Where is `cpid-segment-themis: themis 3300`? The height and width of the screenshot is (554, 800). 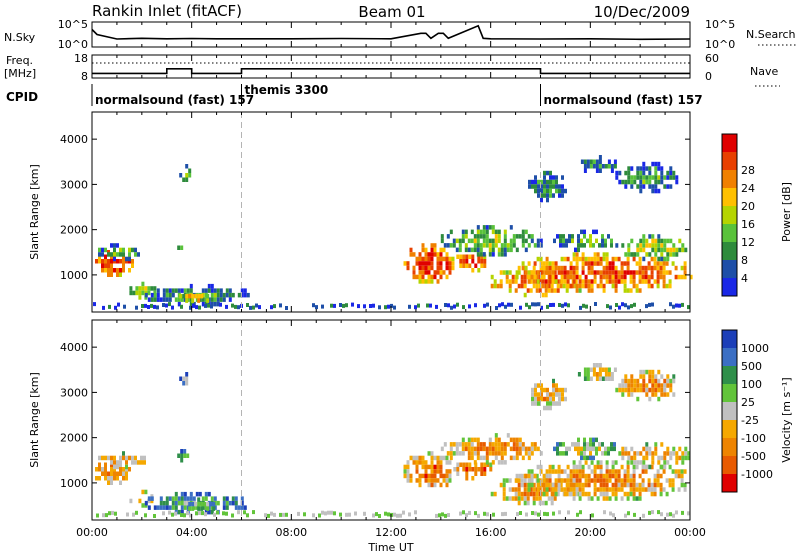 cpid-segment-themis: themis 3300 is located at coordinates (287, 90).